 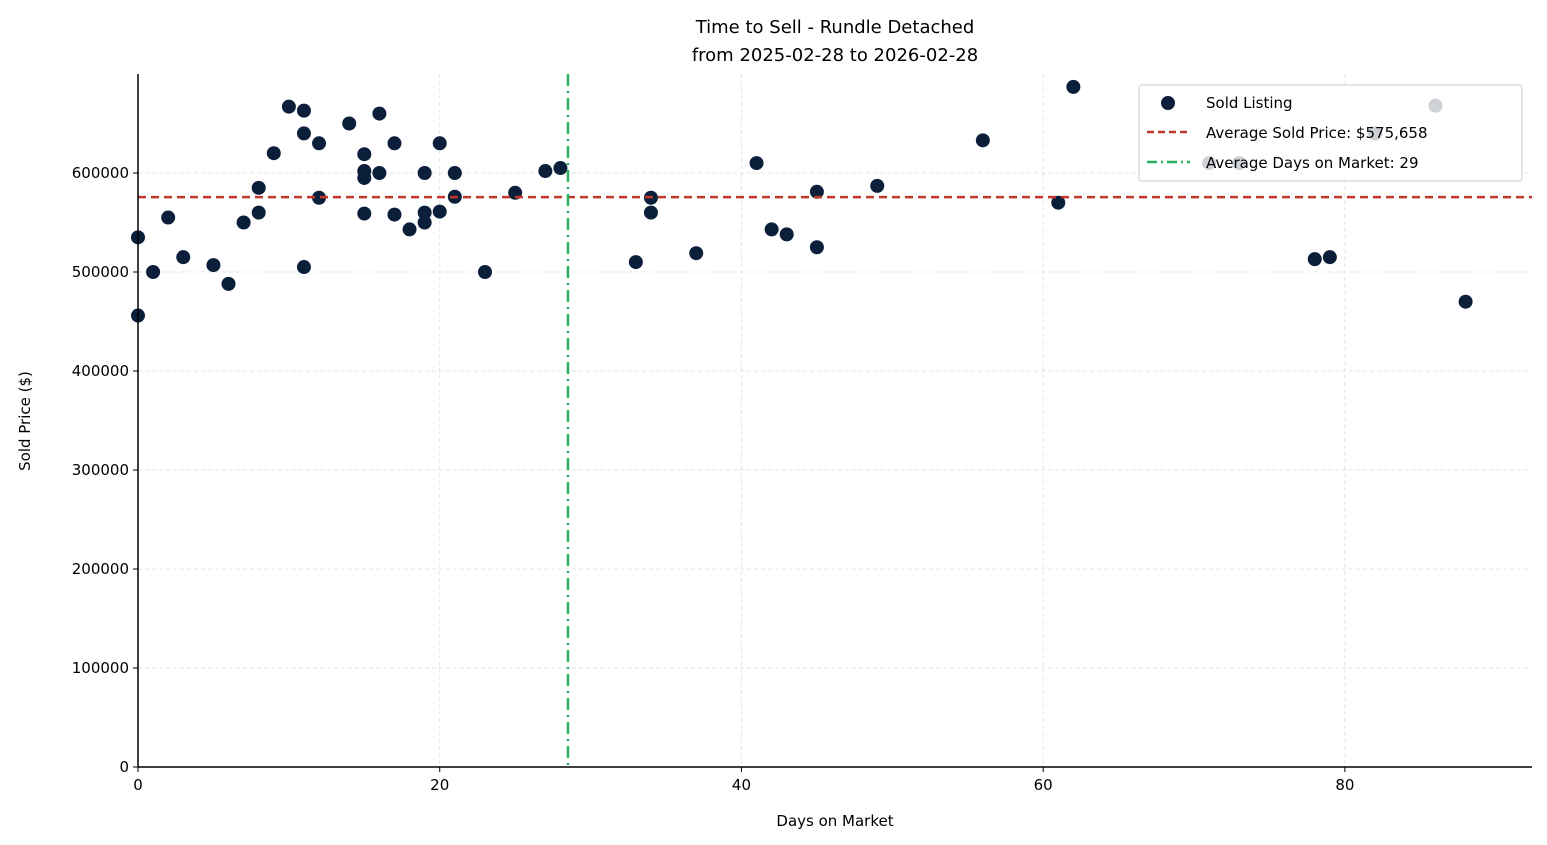 I want to click on y-tick-label: 100000, so click(x=100, y=668).